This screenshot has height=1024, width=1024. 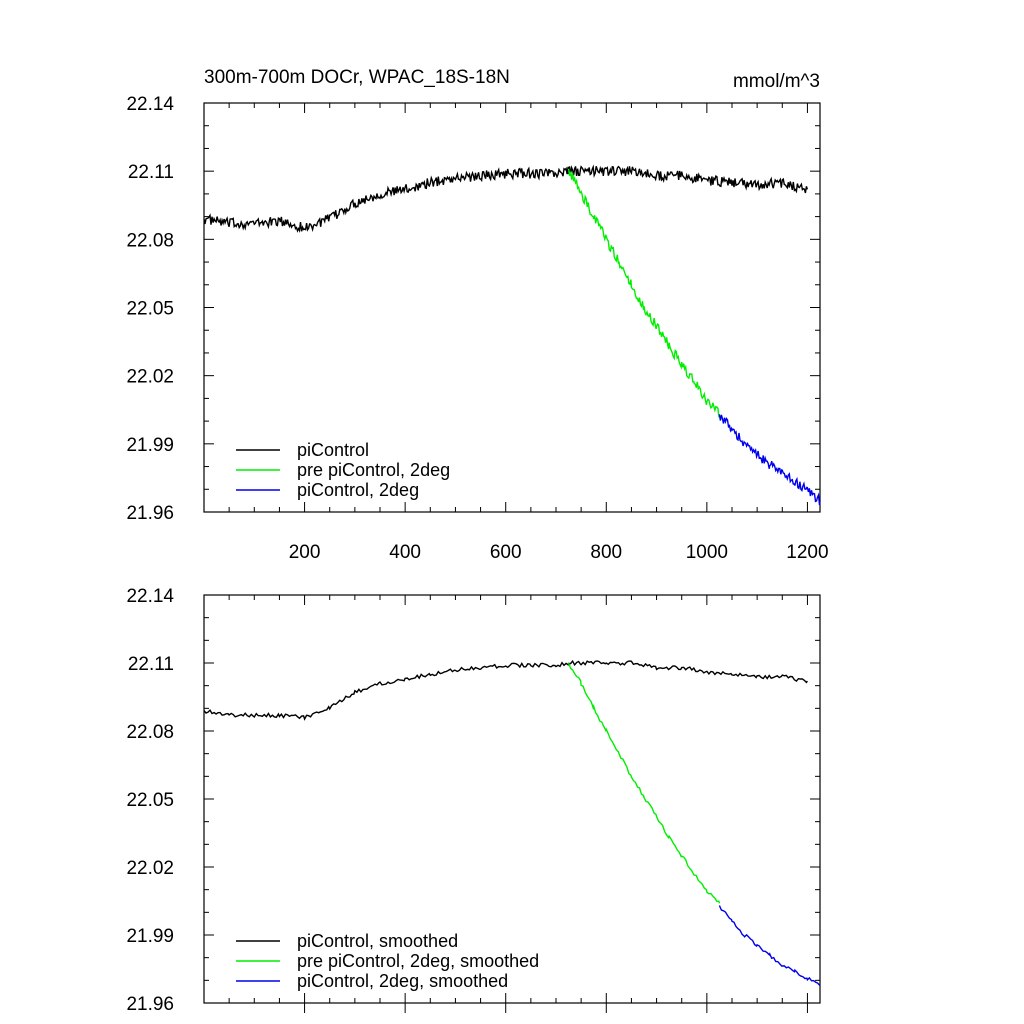 I want to click on x-tick-label: 1000, so click(x=707, y=552).